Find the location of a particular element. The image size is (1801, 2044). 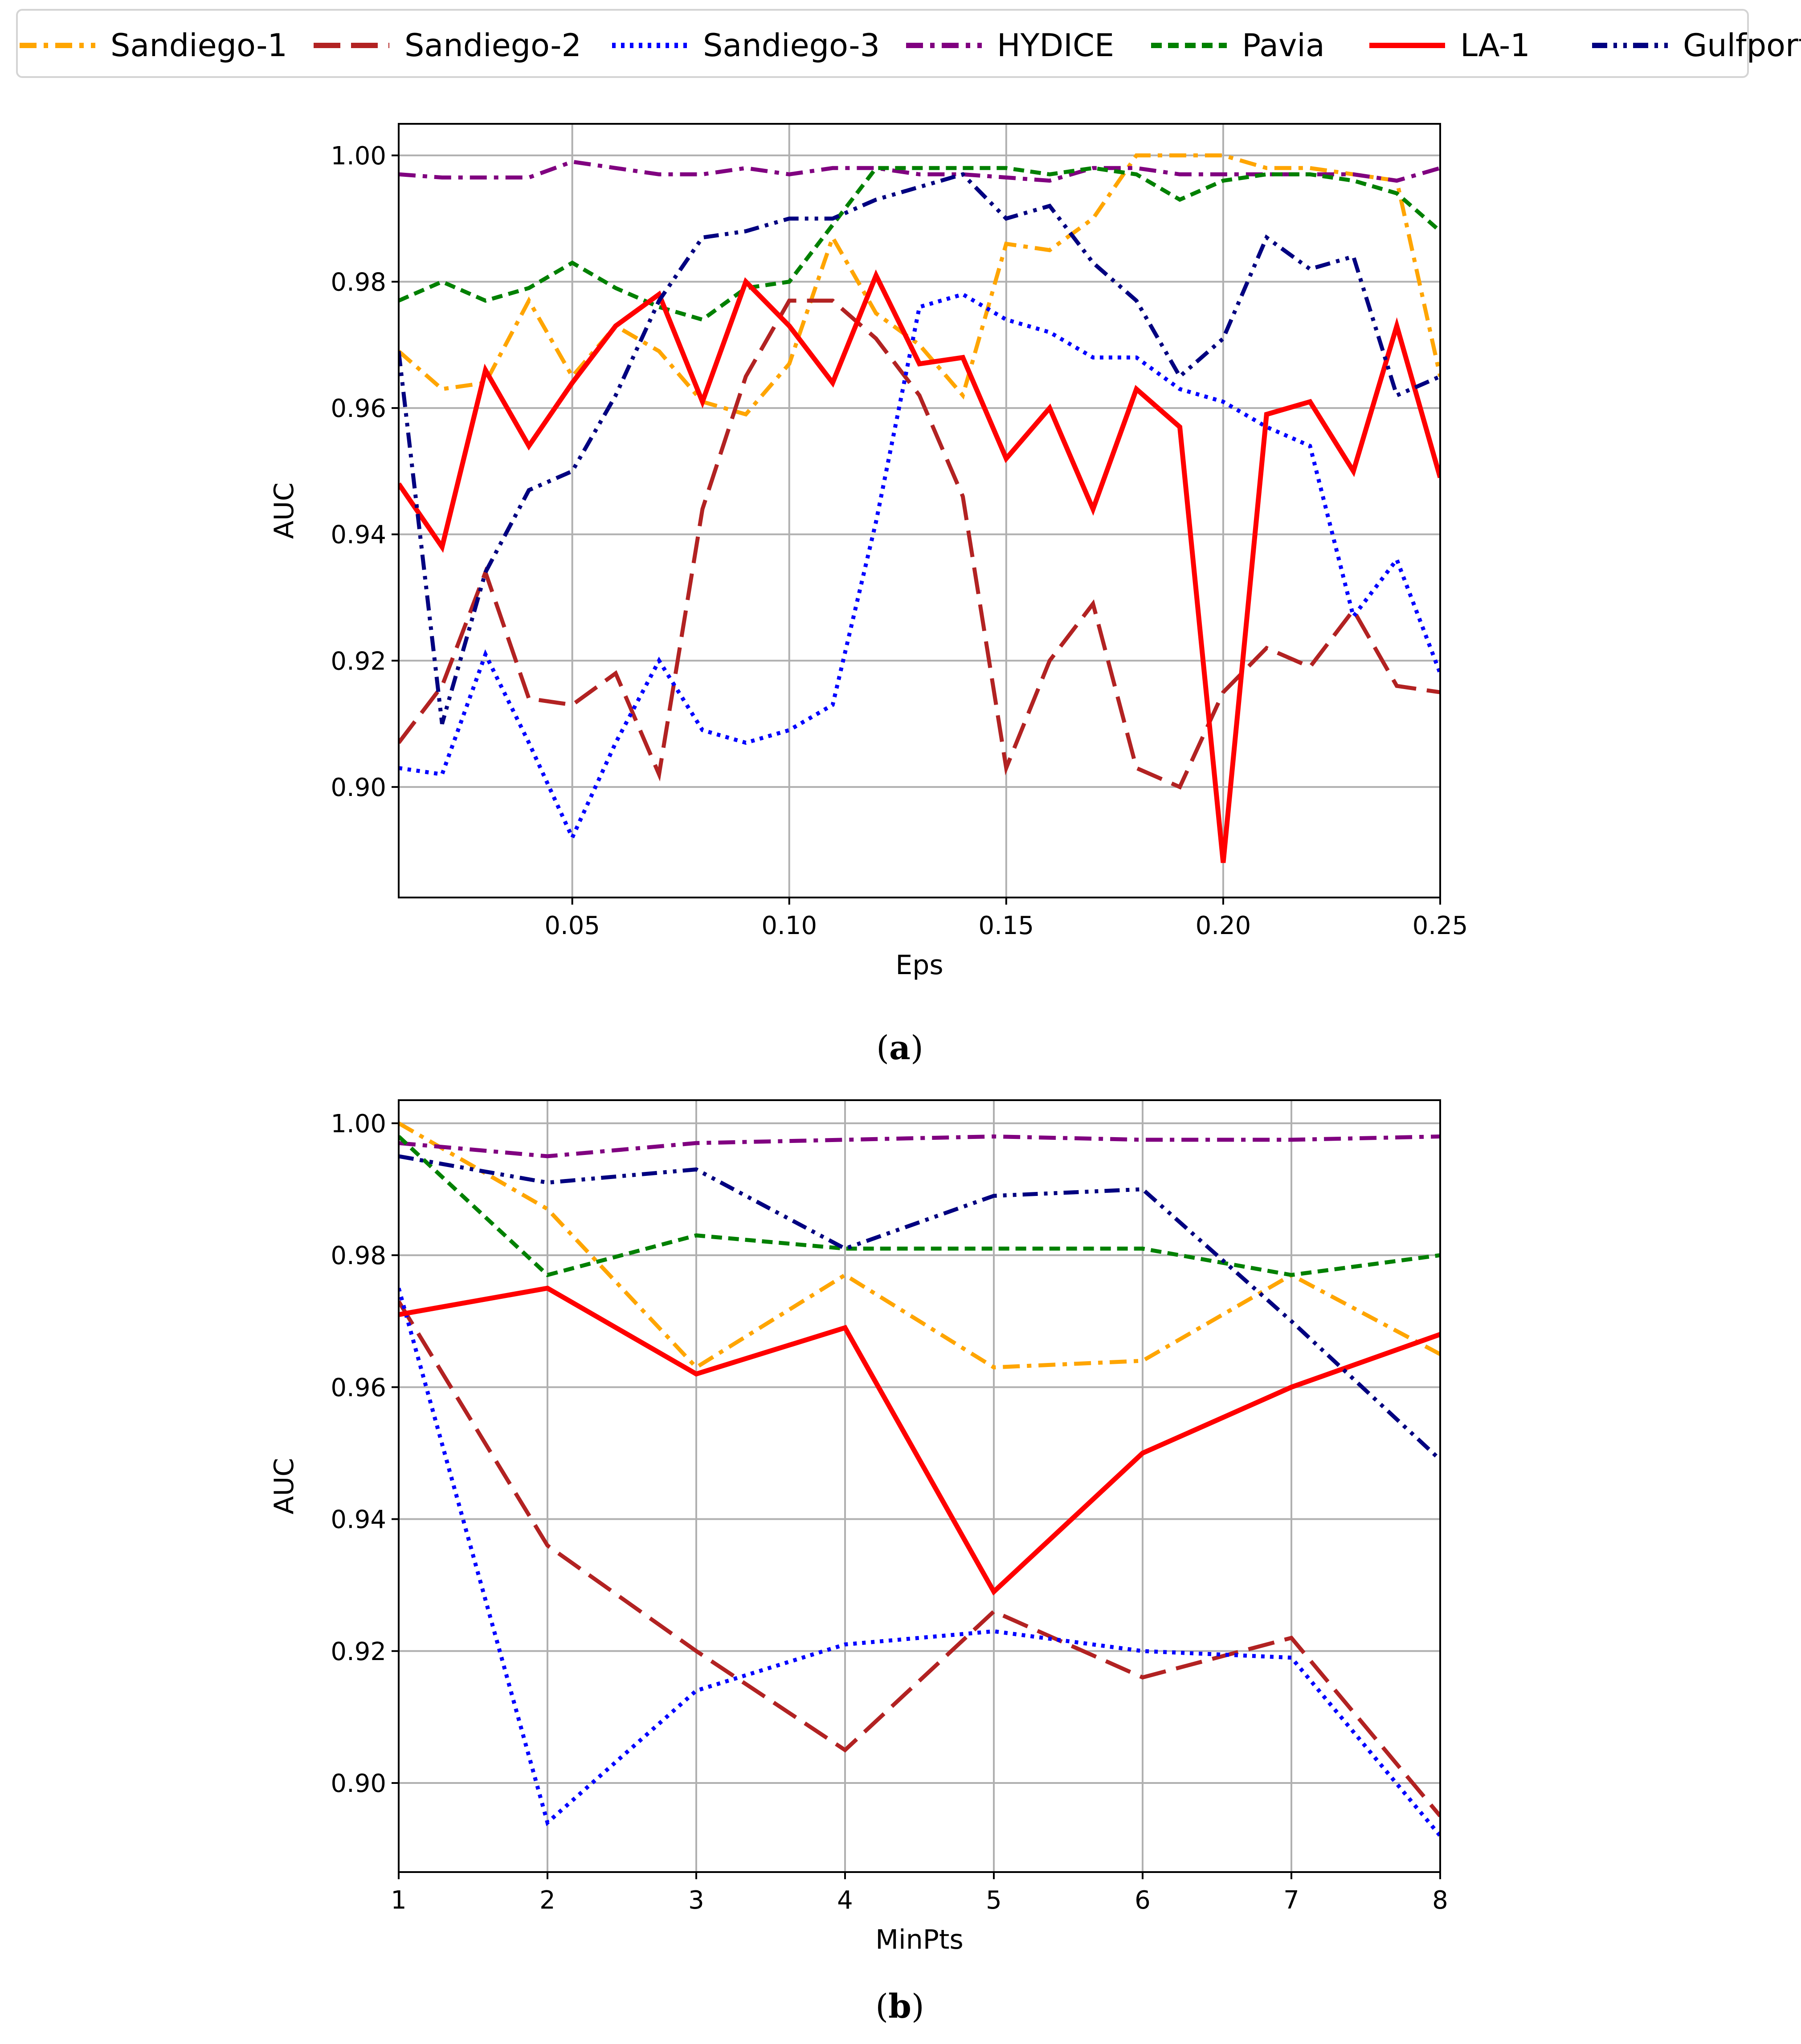

ytick-label-b-5: 1.00 is located at coordinates (358, 1124).